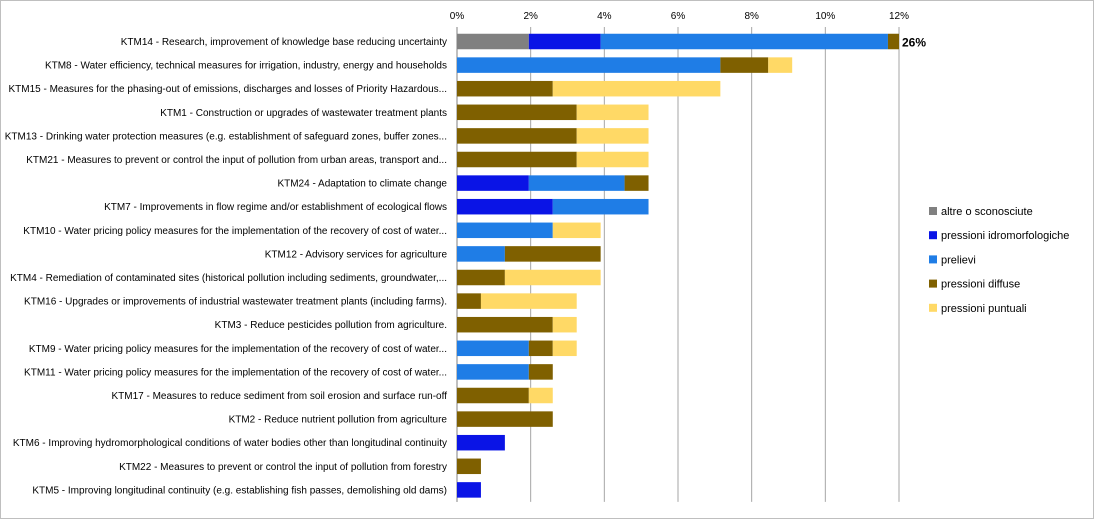 The image size is (1094, 520). Describe the element at coordinates (362, 184) in the screenshot. I see `category-label: KTM24 - Adaptation to climate change` at that location.